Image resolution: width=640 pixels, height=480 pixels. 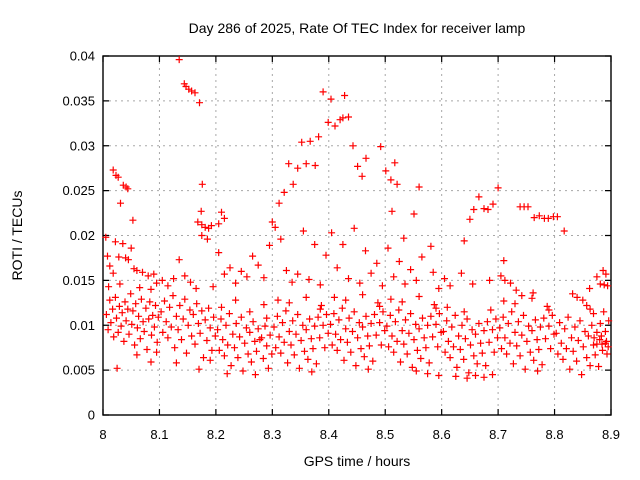 I want to click on y-tick-labels: 0 0.005 0.01 0.015 0.02 0.025 0.03 0.035 0.04, so click(x=78, y=236).